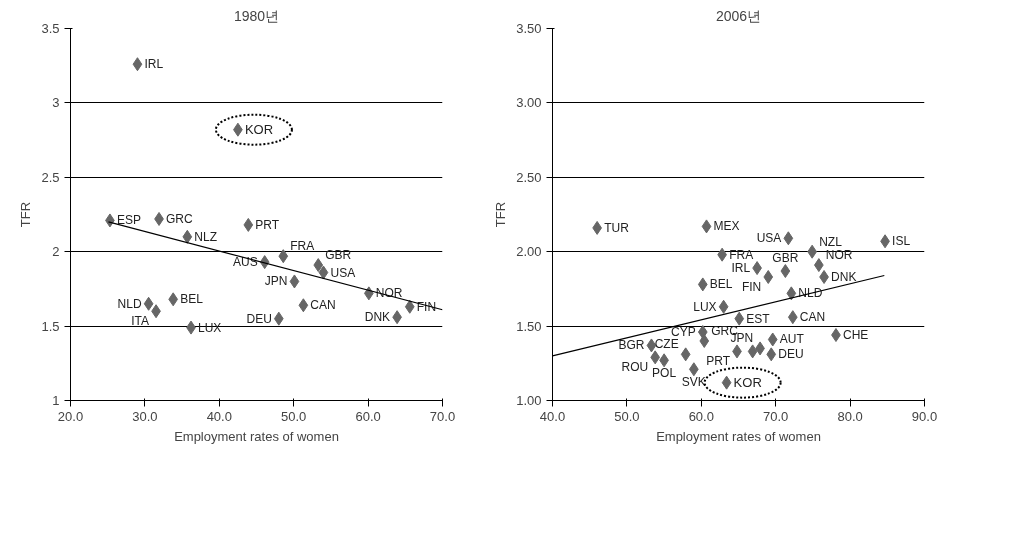 This screenshot has width=1027, height=550. Describe the element at coordinates (129, 303) in the screenshot. I see `data-label: NLD` at that location.